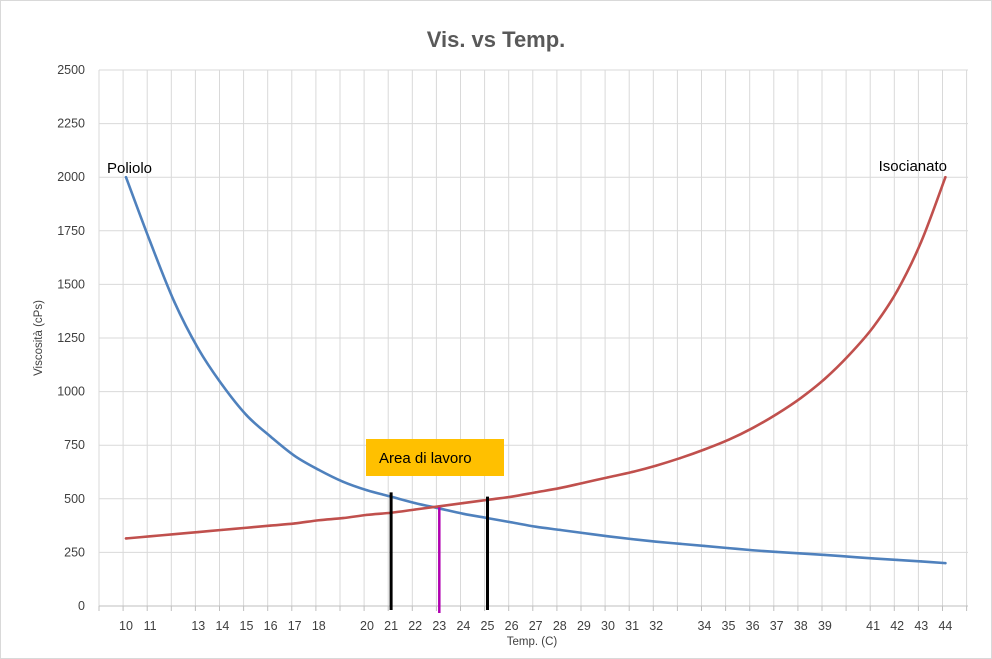  Describe the element at coordinates (704, 626) in the screenshot. I see `x-tick-label: 34` at that location.